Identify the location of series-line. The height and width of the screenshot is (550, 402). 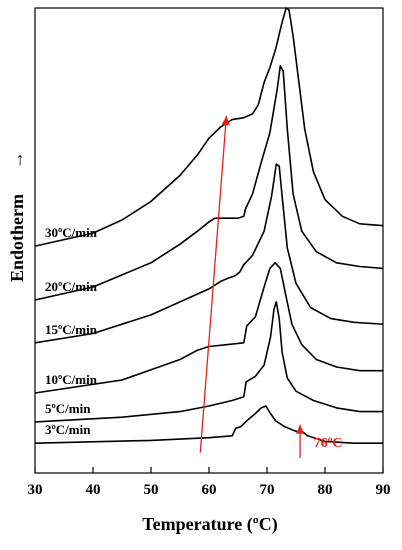
(208, 424).